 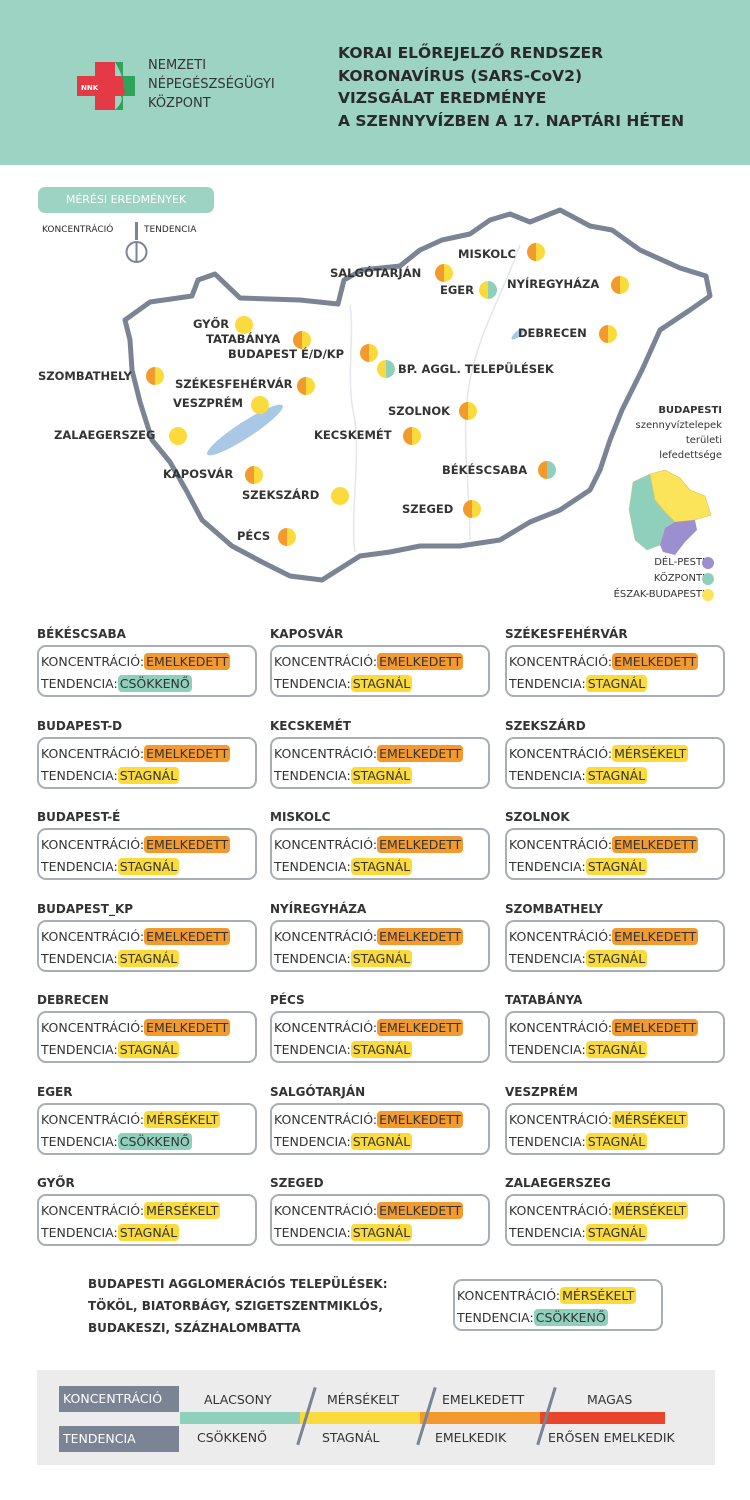 What do you see at coordinates (554, 908) in the screenshot?
I see `card-title: SZOMBATHELY` at bounding box center [554, 908].